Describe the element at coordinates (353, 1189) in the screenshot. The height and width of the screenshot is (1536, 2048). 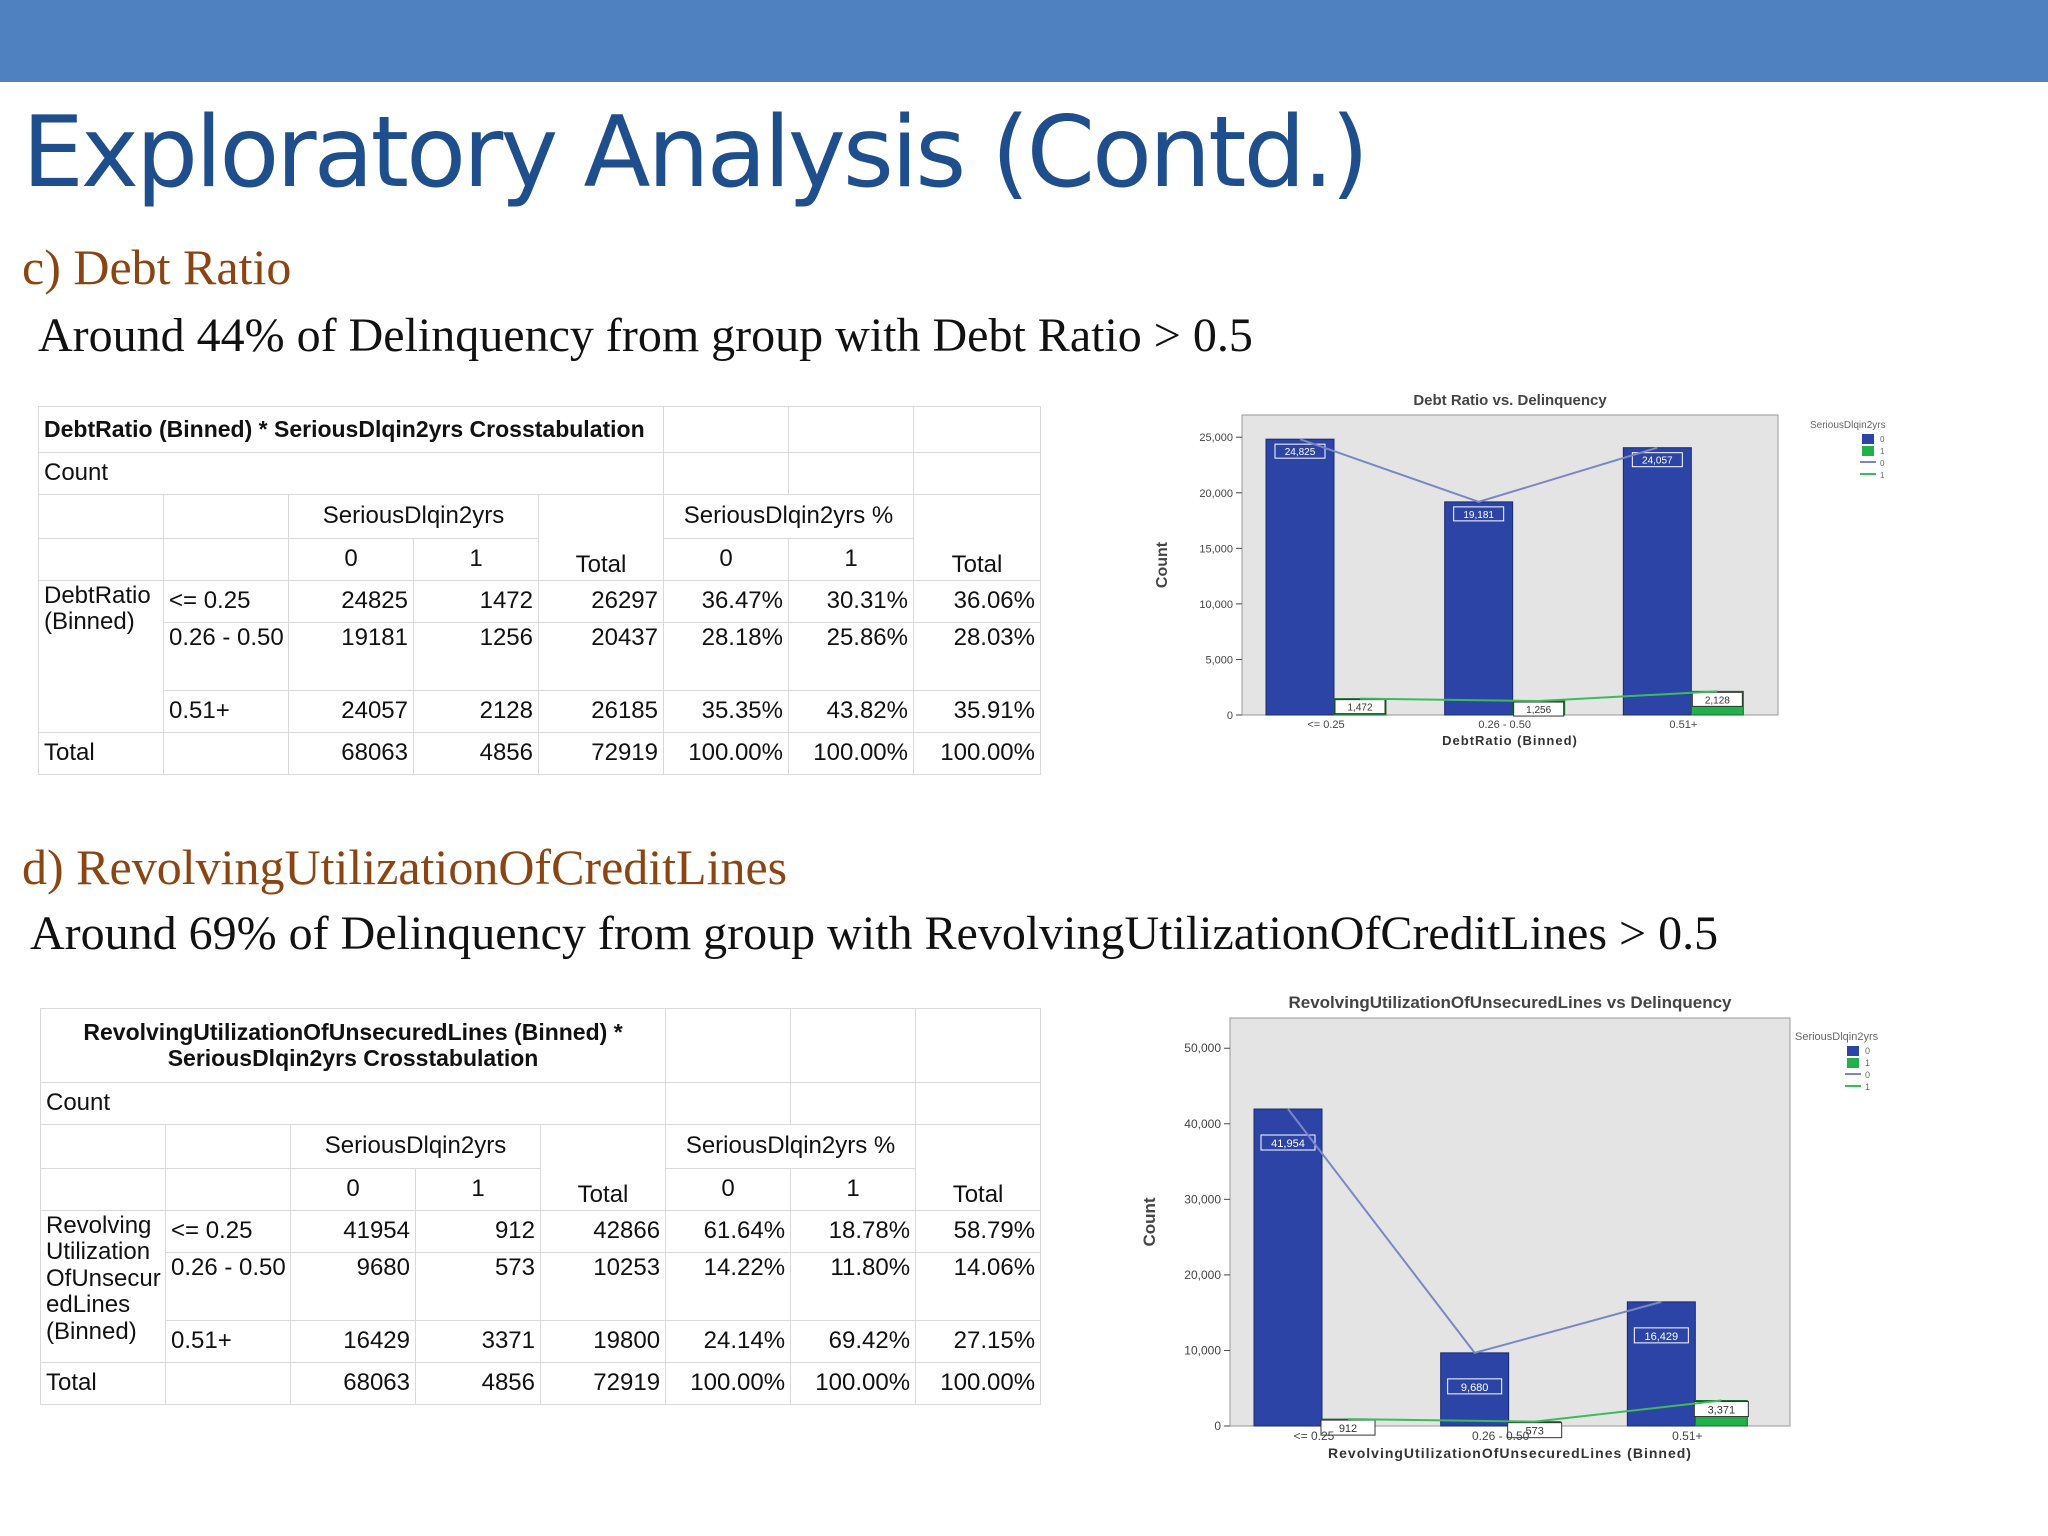
I see `col-0-header: 0` at that location.